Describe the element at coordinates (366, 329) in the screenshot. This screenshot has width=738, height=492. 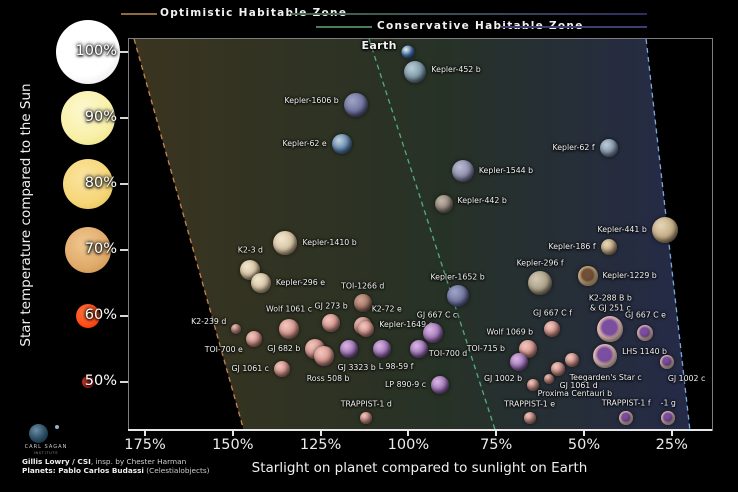
I see `planet-marker-kepler-1649-c` at that location.